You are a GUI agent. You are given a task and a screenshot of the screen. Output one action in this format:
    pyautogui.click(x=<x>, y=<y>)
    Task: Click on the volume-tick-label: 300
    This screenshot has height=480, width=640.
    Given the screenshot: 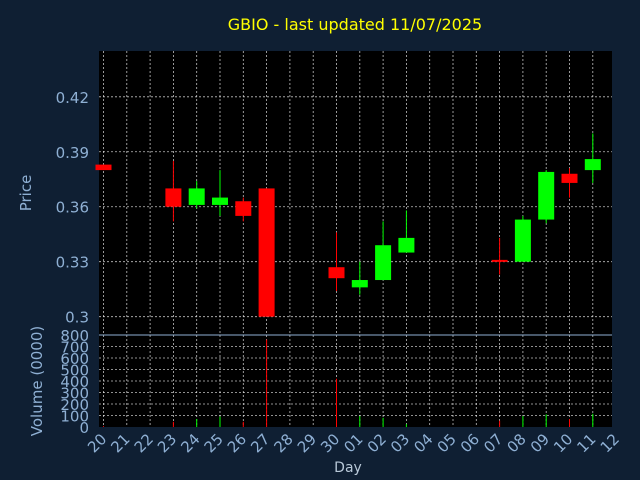 What is the action you would take?
    pyautogui.click(x=74, y=394)
    